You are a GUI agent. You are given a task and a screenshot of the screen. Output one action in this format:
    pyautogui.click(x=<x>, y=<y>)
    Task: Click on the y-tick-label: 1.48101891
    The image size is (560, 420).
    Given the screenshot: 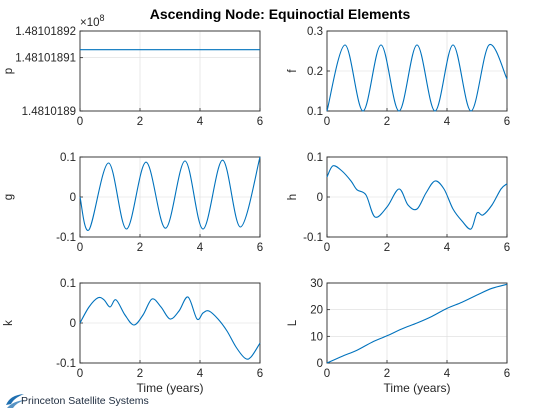 What is the action you would take?
    pyautogui.click(x=45, y=59)
    